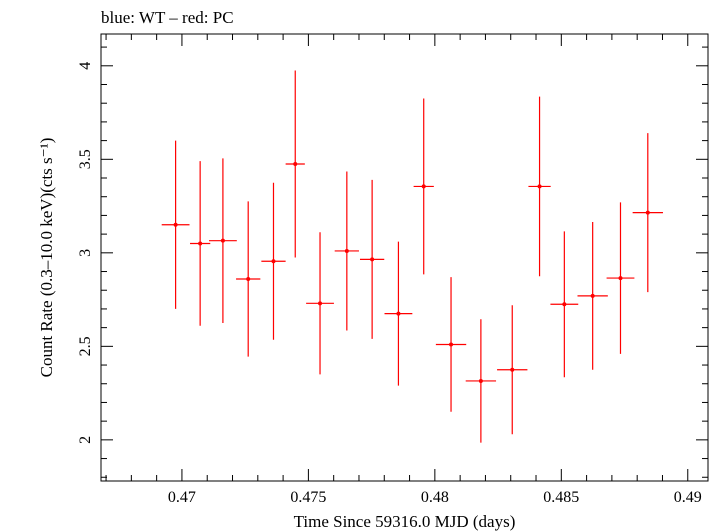 The height and width of the screenshot is (532, 718). What do you see at coordinates (561, 497) in the screenshot?
I see `x-tick-label: 0.485` at bounding box center [561, 497].